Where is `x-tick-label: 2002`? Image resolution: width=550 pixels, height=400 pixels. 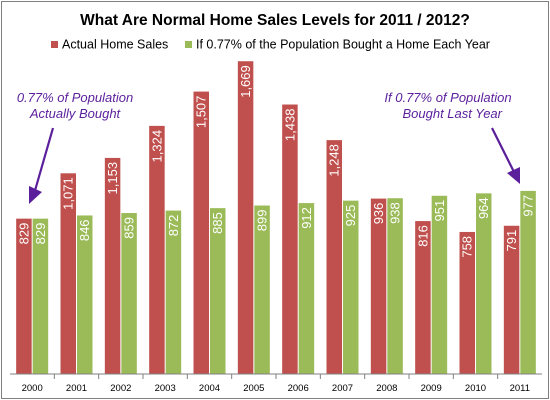 x-tick-label: 2002 is located at coordinates (120, 388).